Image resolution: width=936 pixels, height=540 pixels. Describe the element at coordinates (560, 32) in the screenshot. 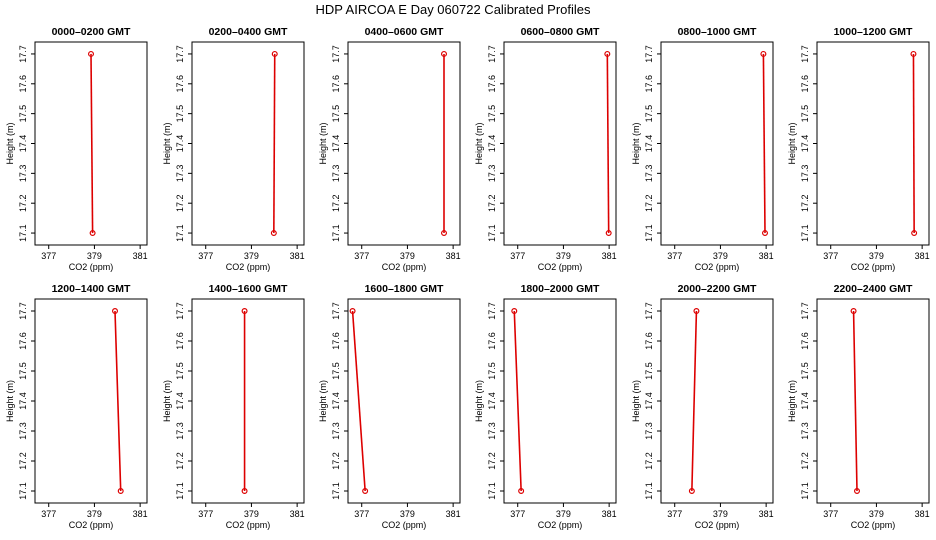

I see `panel-title: 0600–0800 GMT` at that location.